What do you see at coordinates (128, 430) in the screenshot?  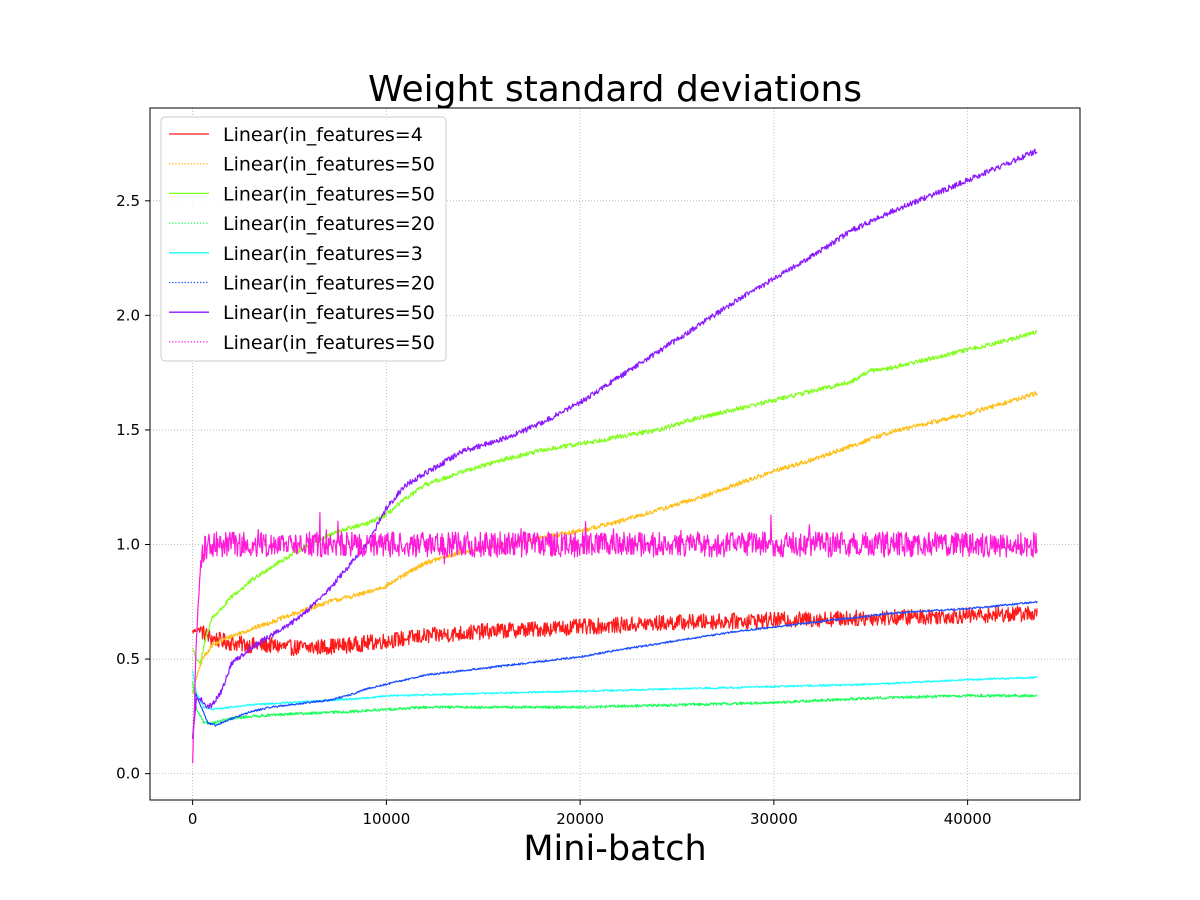 I see `y-tick-label: 1.5` at bounding box center [128, 430].